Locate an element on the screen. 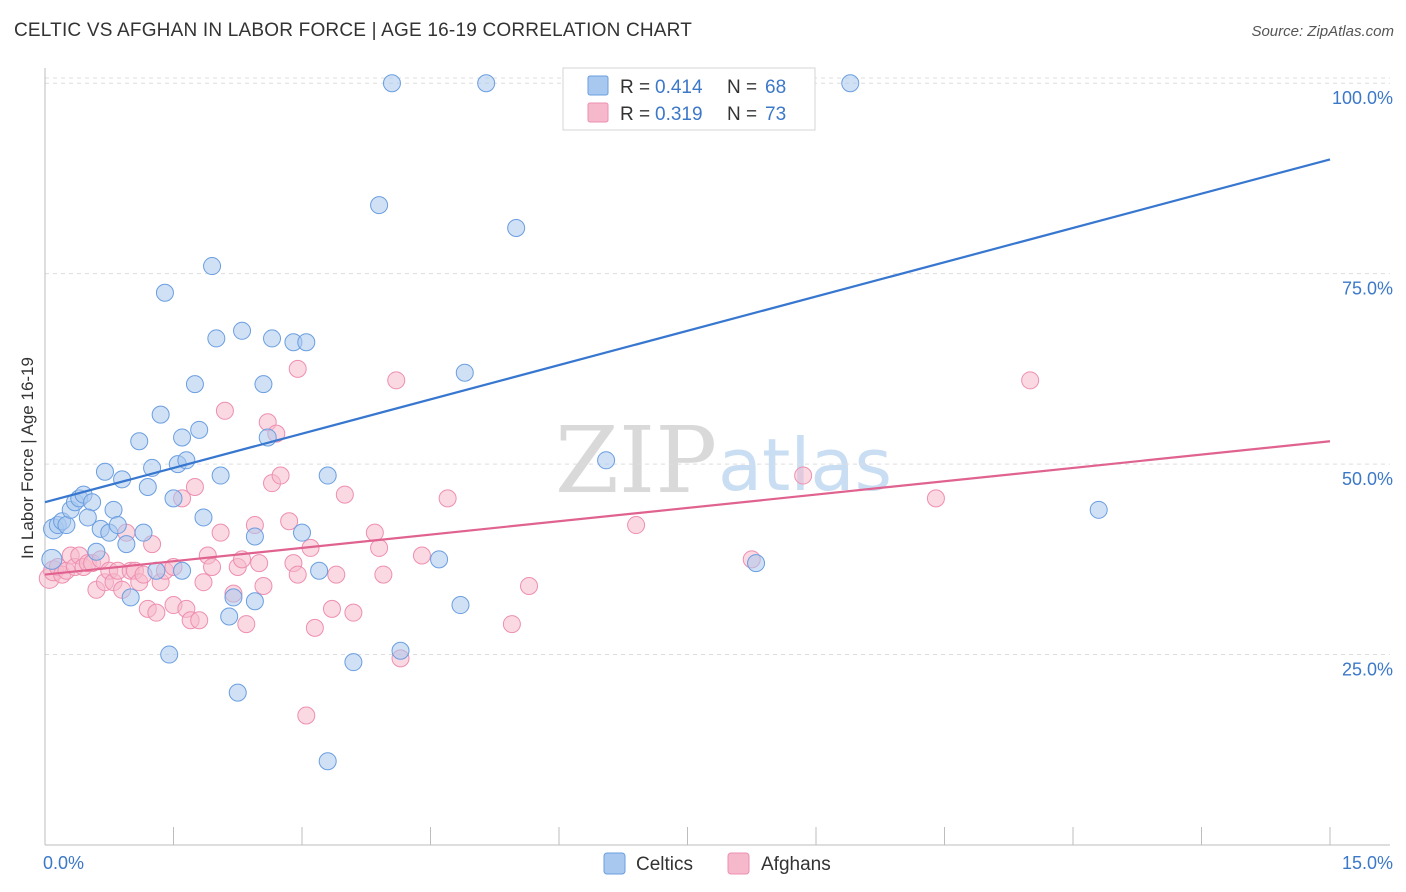  watermark-atlas: atlas is located at coordinates (805, 465).